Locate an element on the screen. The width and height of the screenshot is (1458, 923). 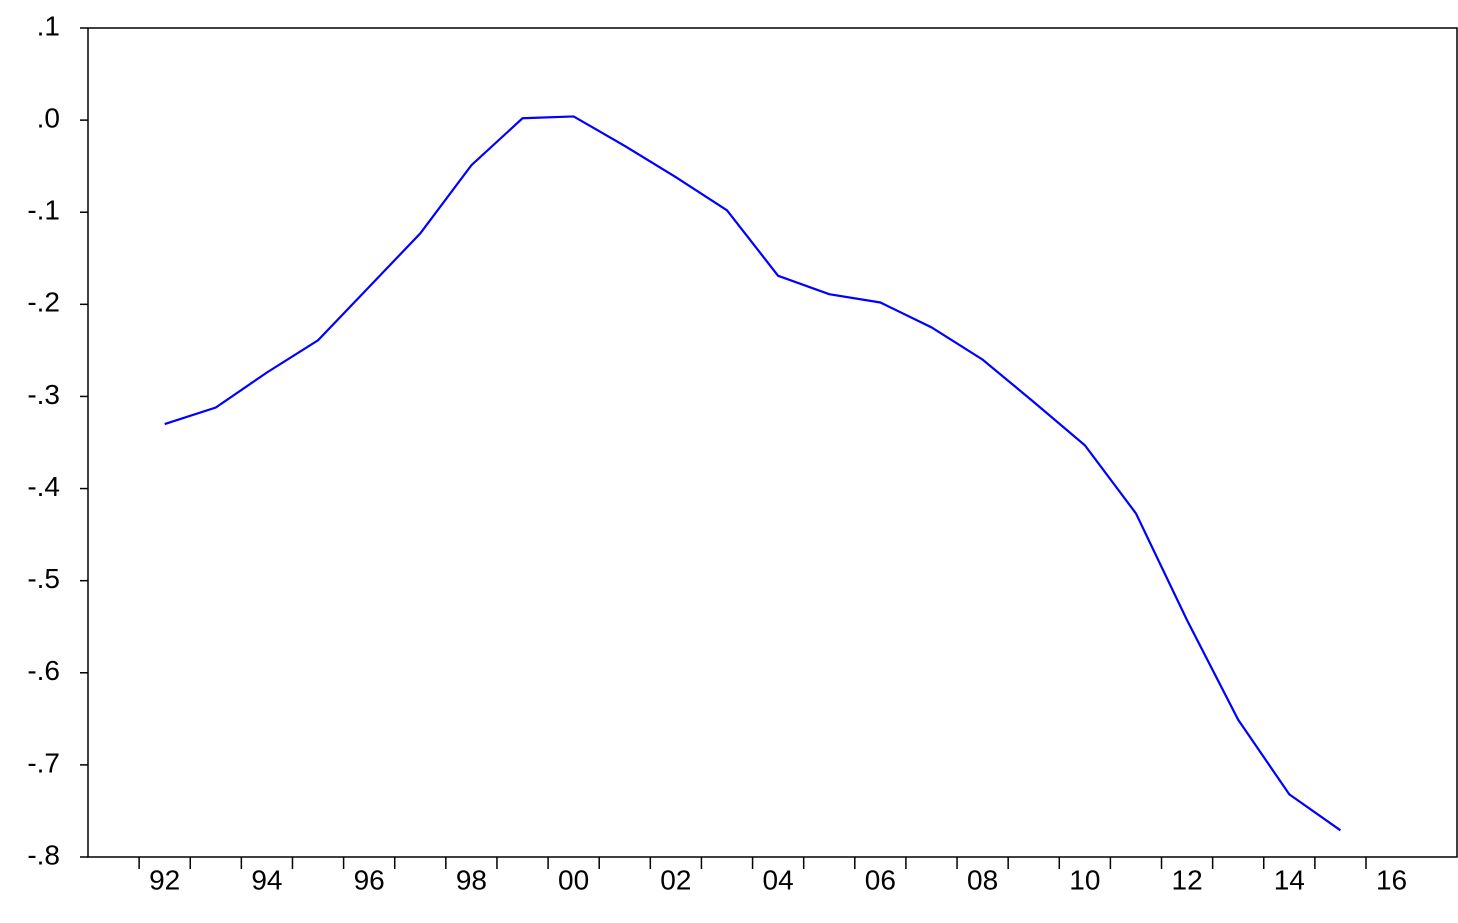
y-tick-label: -.2 is located at coordinates (43, 302).